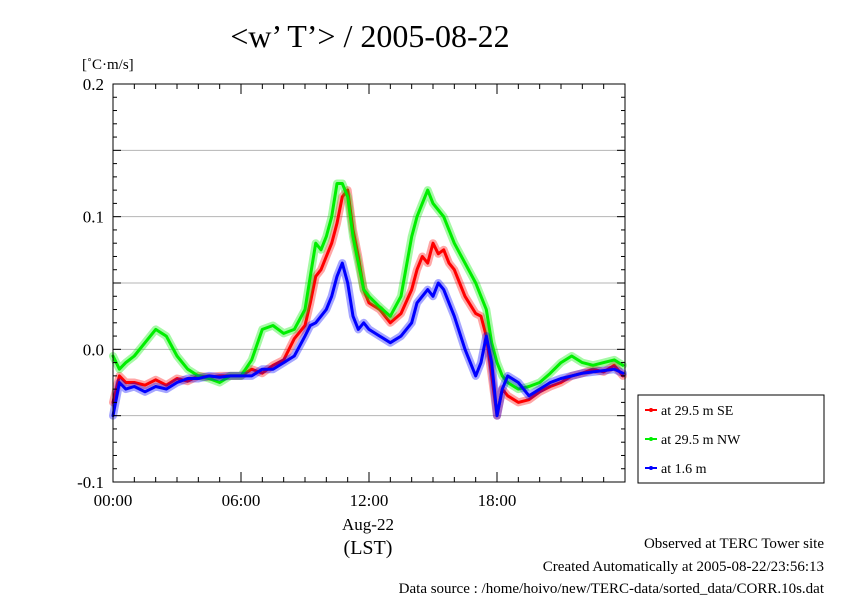 Image resolution: width=842 pixels, height=598 pixels. Describe the element at coordinates (241, 500) in the screenshot. I see `x-tick-label: 06:00` at that location.